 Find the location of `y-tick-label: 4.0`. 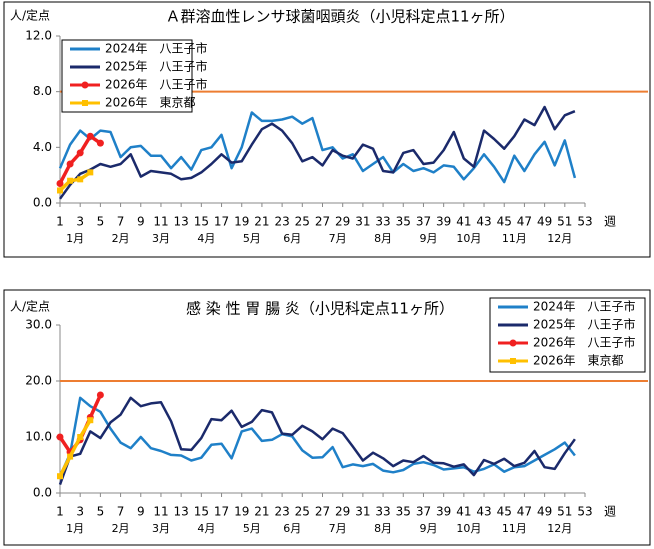

y-tick-label: 4.0 is located at coordinates (42, 147).